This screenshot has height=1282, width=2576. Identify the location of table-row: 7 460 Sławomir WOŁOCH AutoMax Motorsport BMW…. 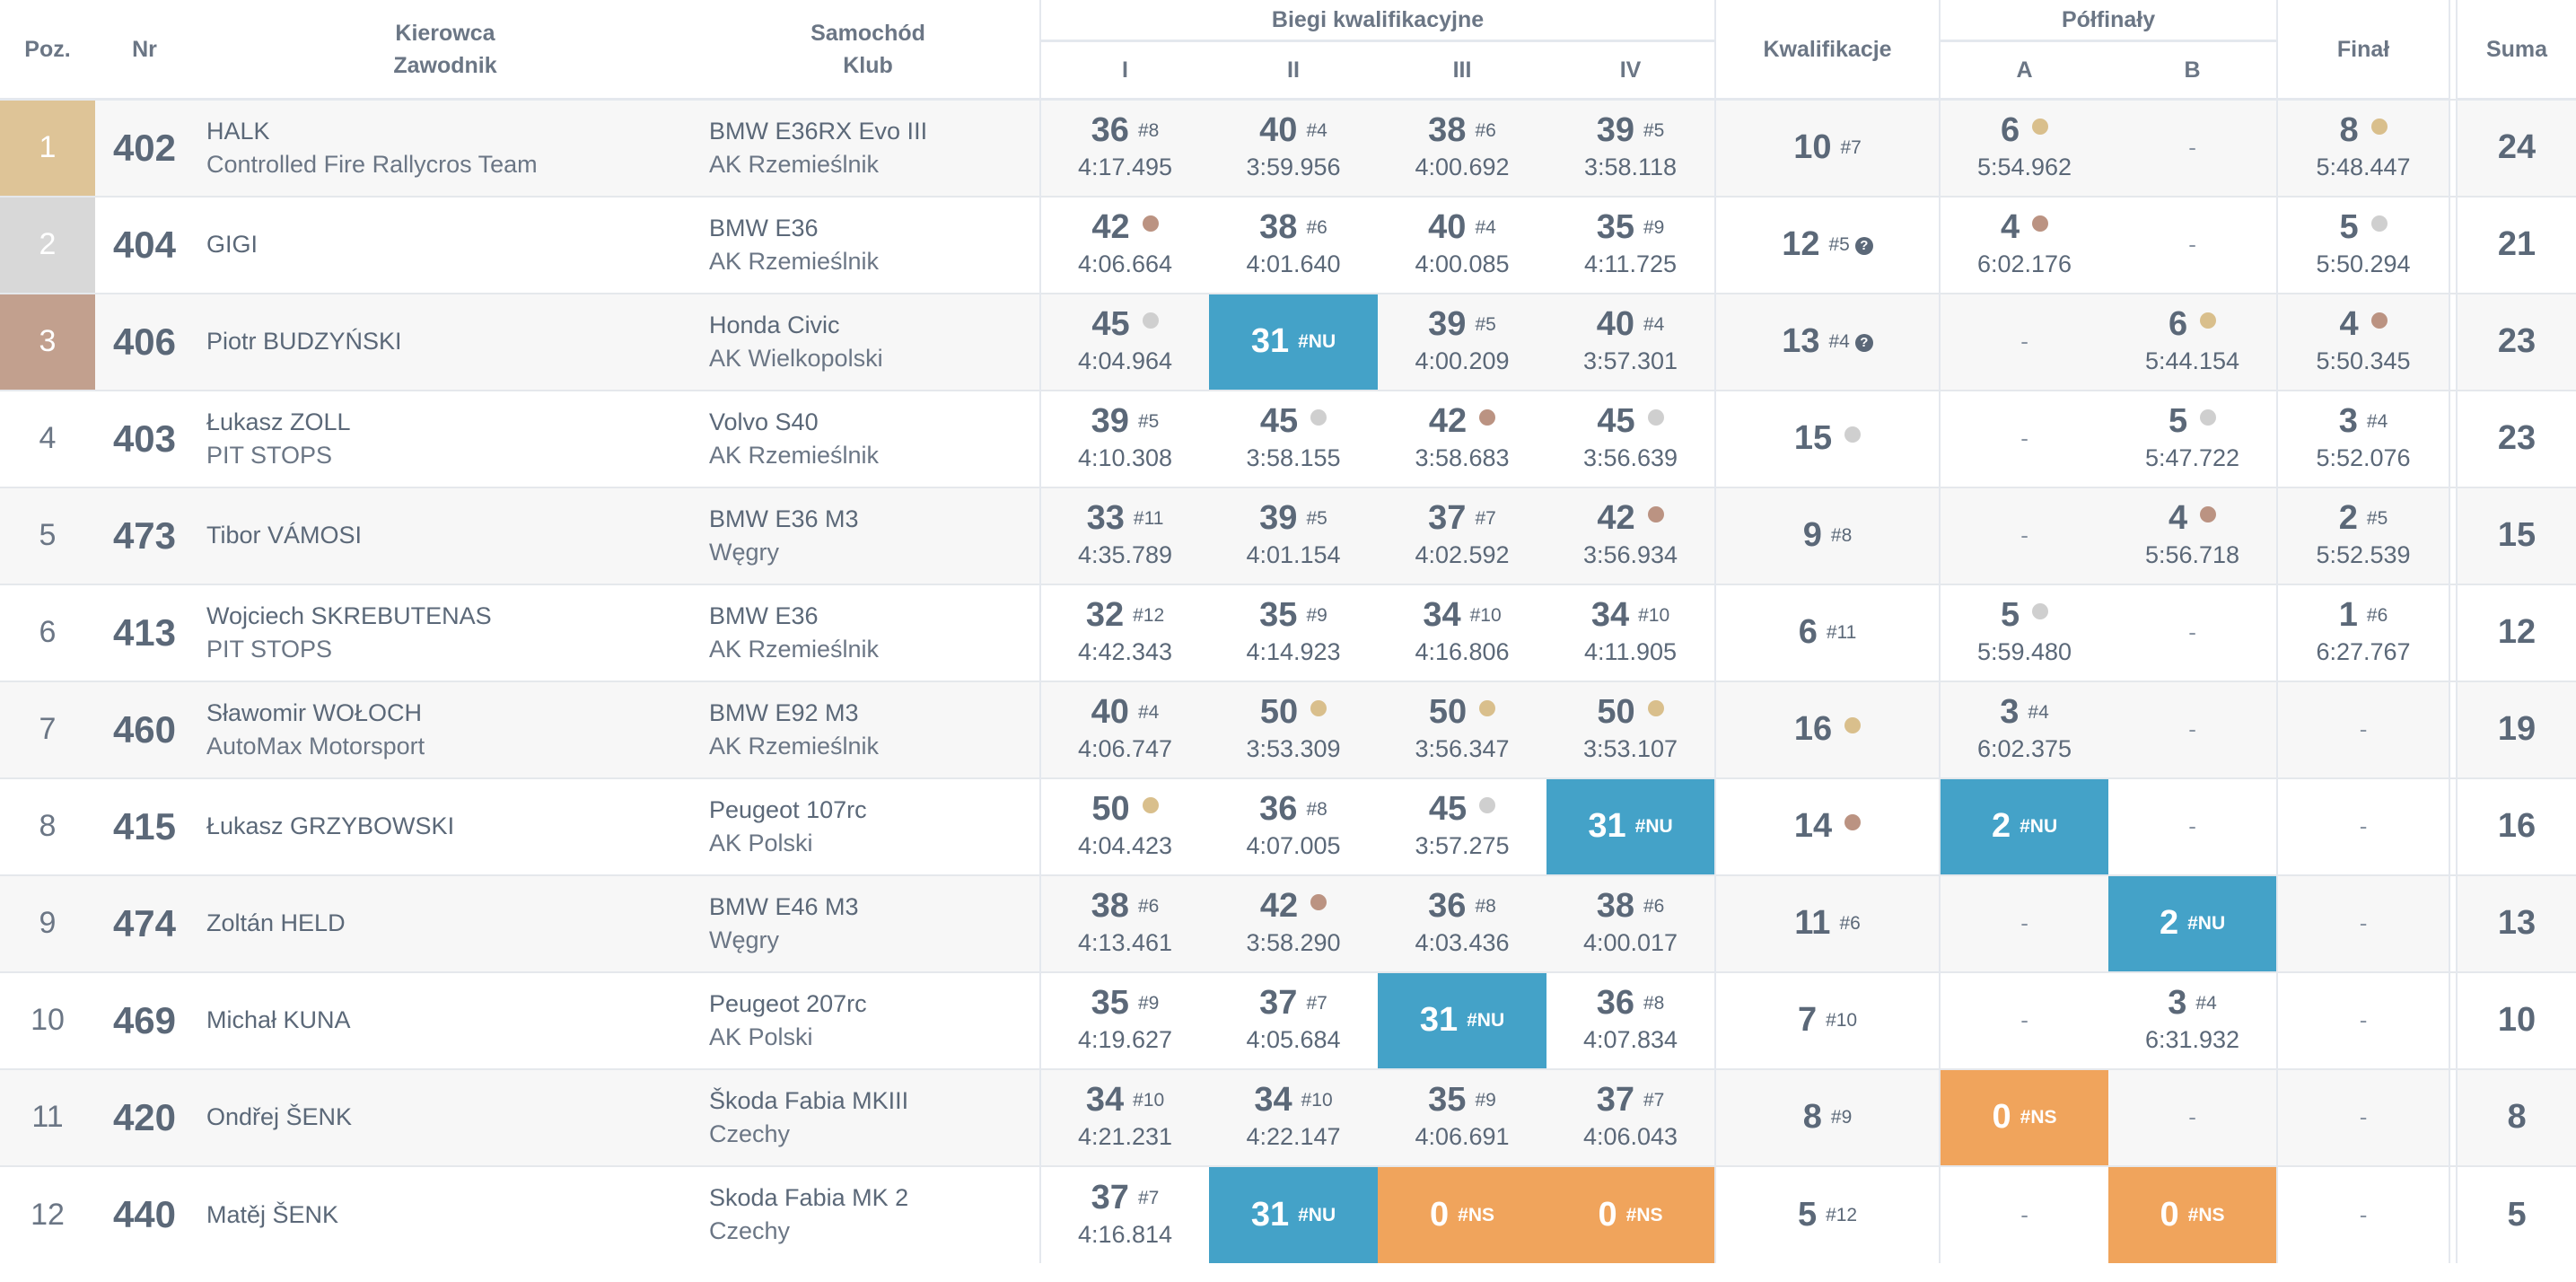
(1288, 729).